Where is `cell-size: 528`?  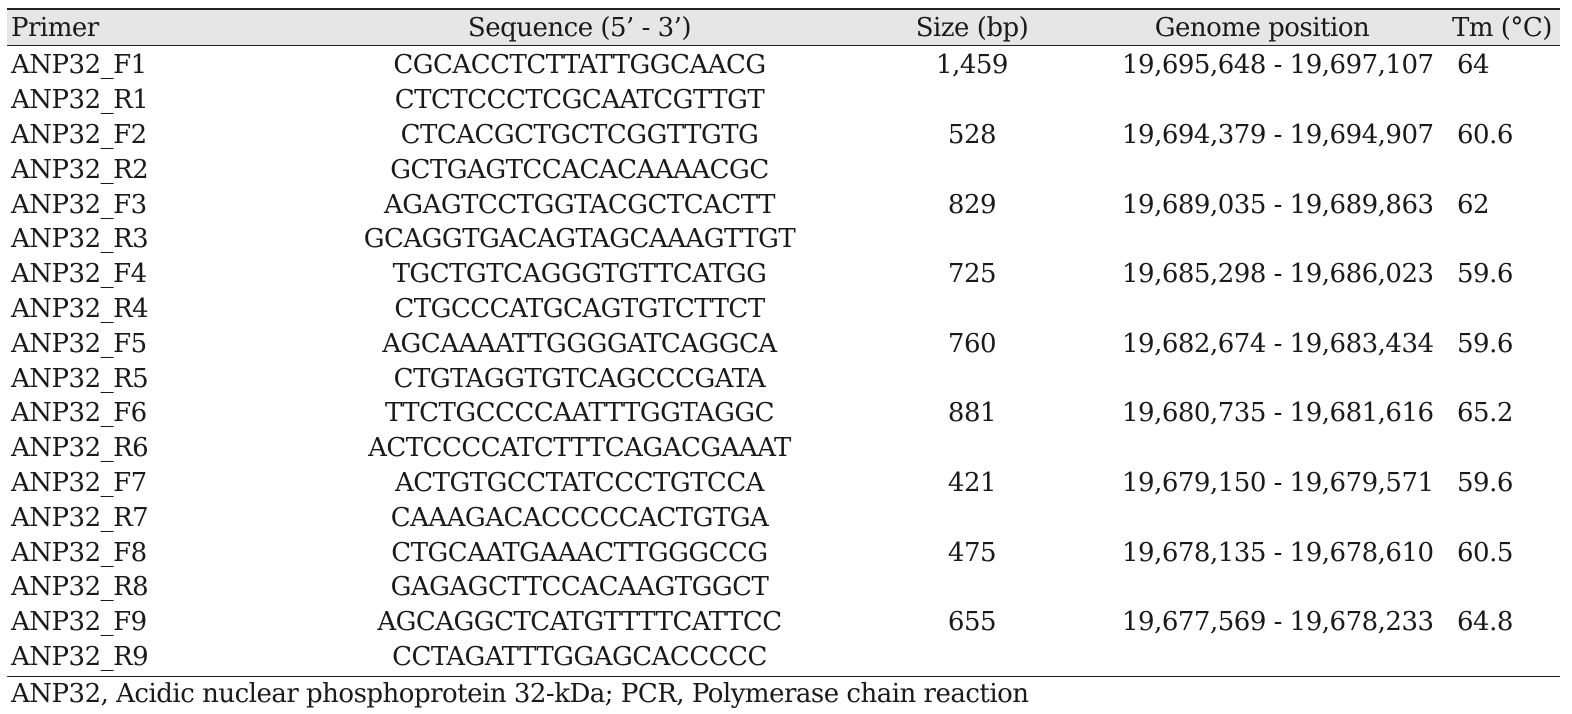
cell-size: 528 is located at coordinates (972, 134).